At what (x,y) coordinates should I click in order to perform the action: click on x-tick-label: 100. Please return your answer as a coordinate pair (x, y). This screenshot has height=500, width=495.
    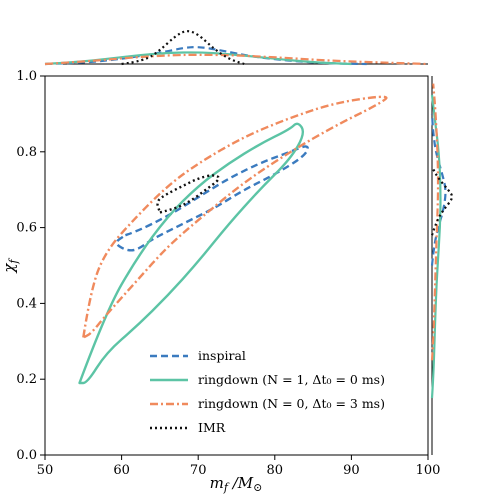
    Looking at the image, I should click on (428, 470).